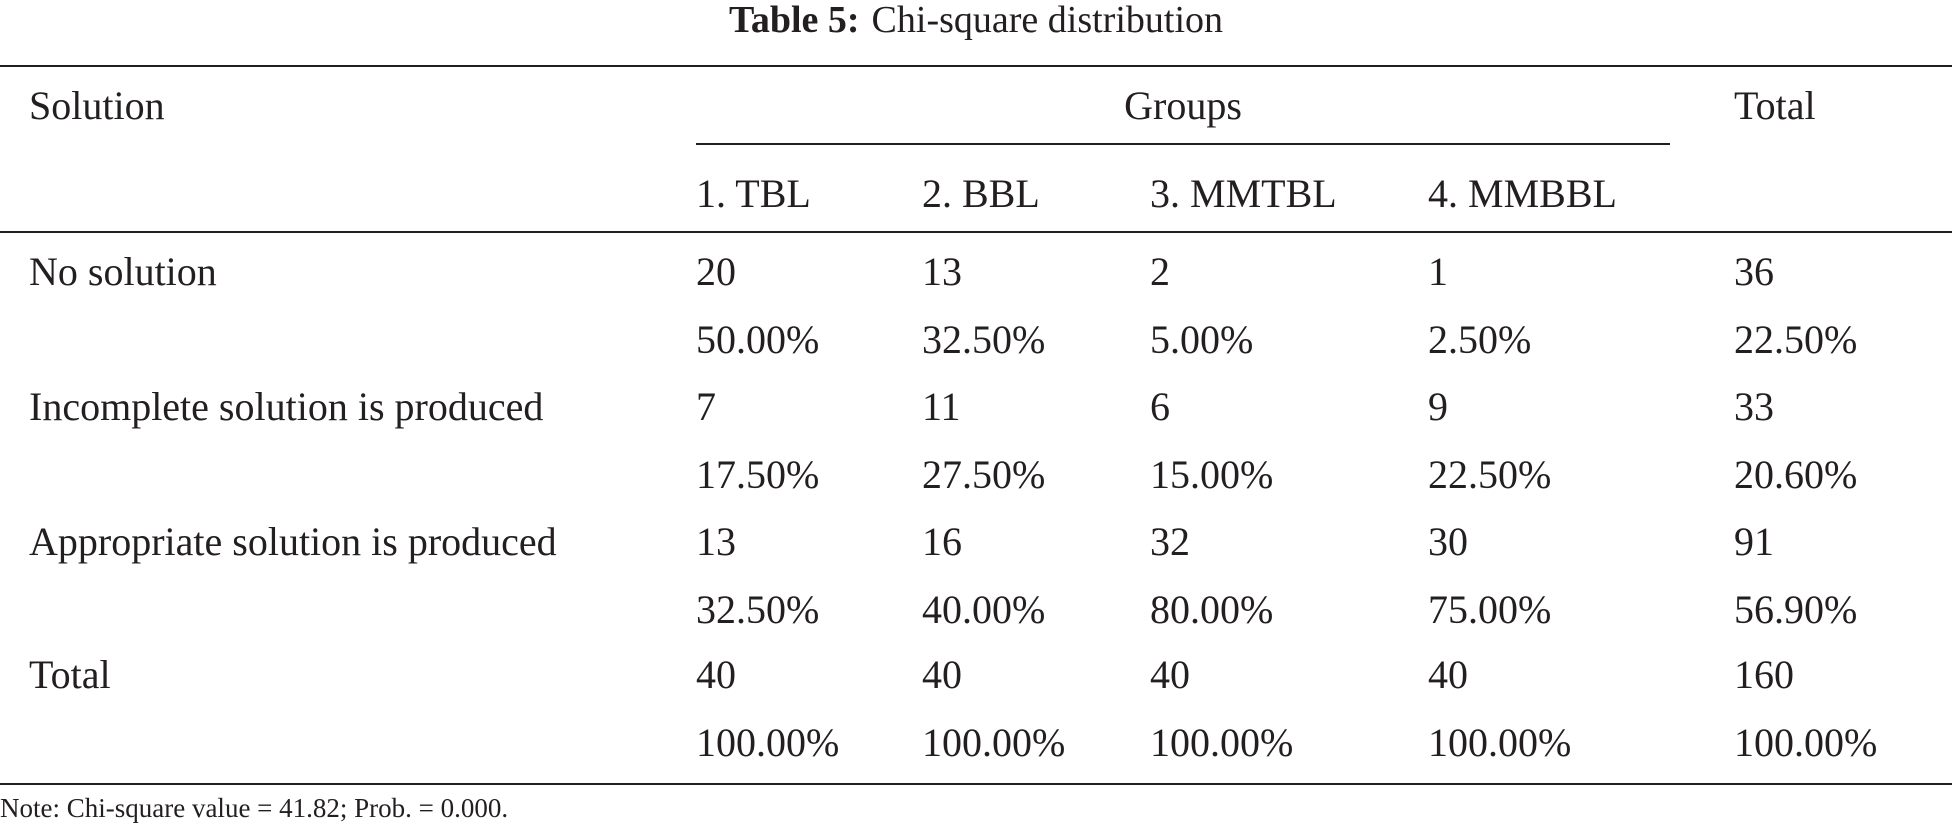 This screenshot has height=827, width=1952. Describe the element at coordinates (976, 784) in the screenshot. I see `table-bottom-rule` at that location.